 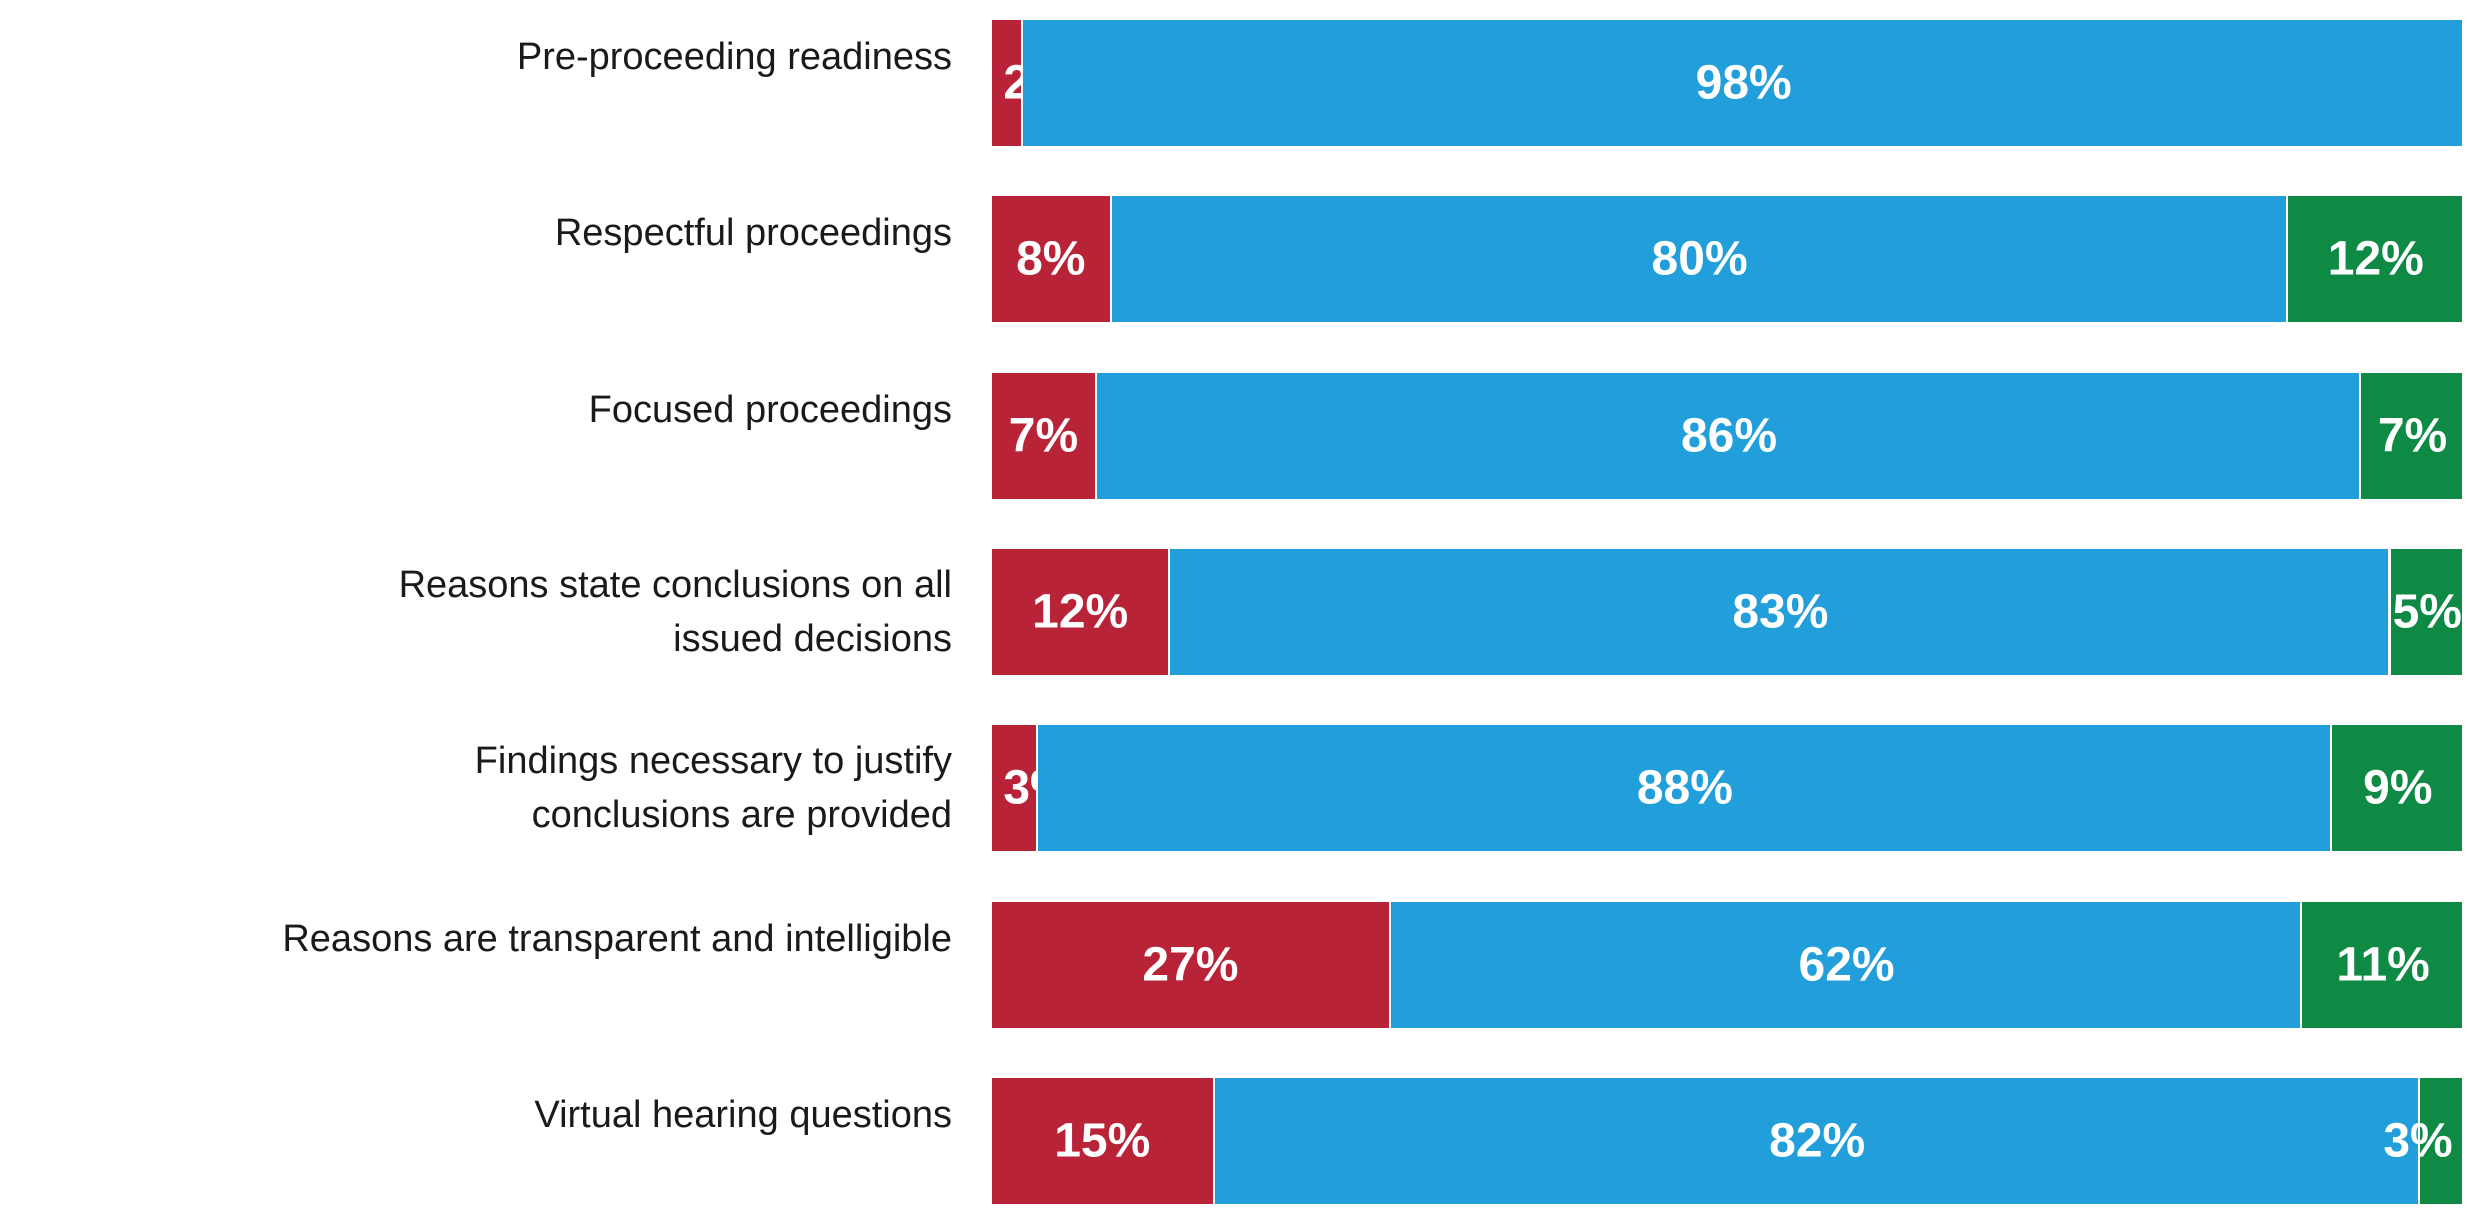 I want to click on bar-segment: 15%, so click(x=1102, y=1140).